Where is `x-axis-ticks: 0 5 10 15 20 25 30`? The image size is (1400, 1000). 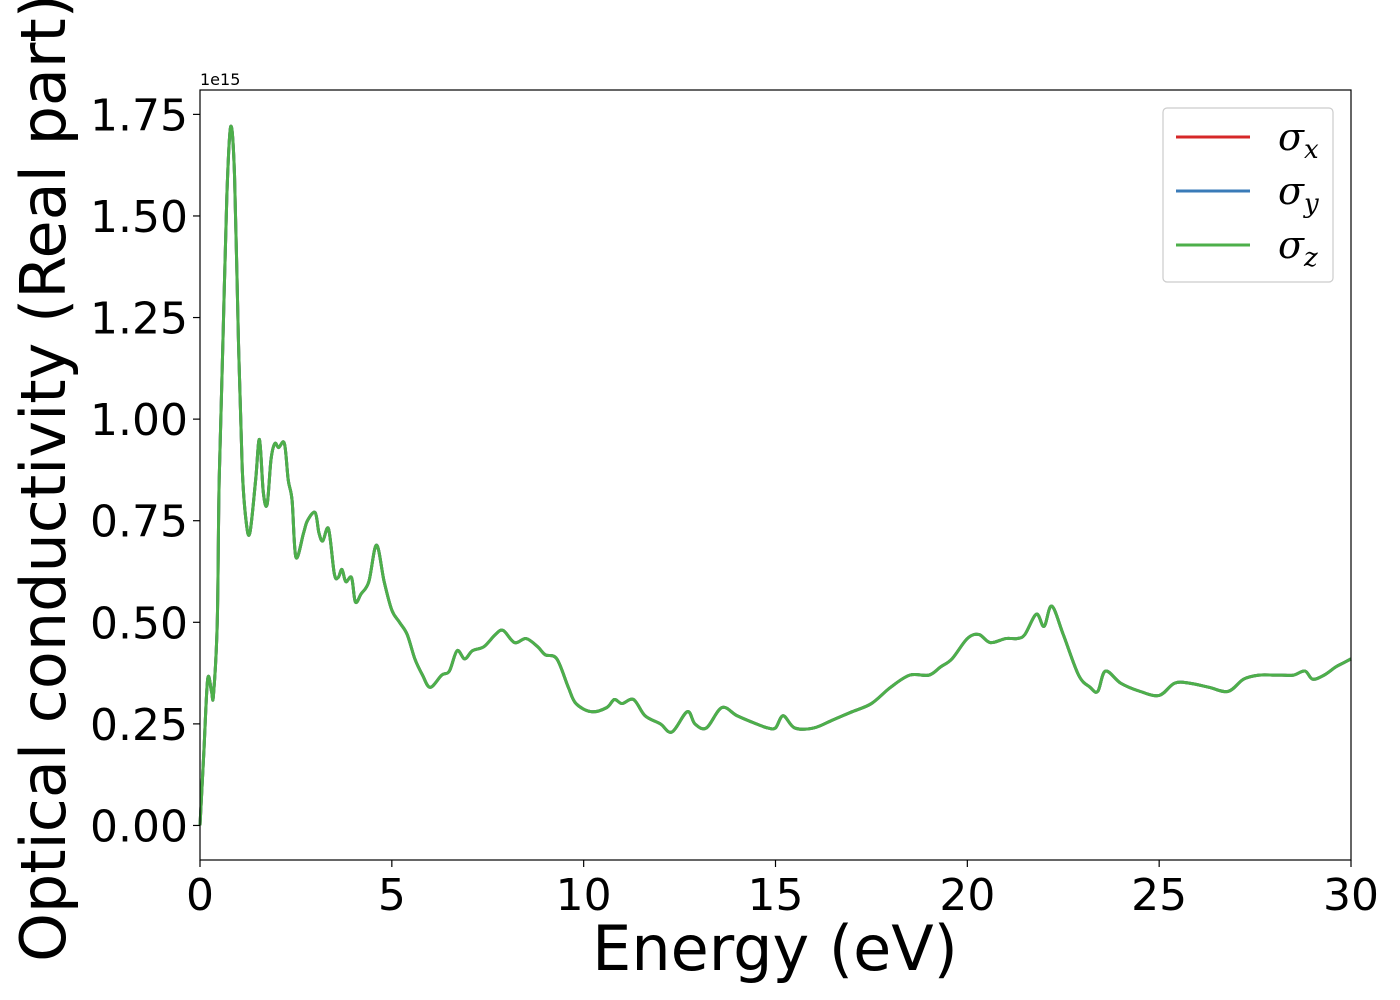 x-axis-ticks: 0 5 10 15 20 25 30 is located at coordinates (782, 890).